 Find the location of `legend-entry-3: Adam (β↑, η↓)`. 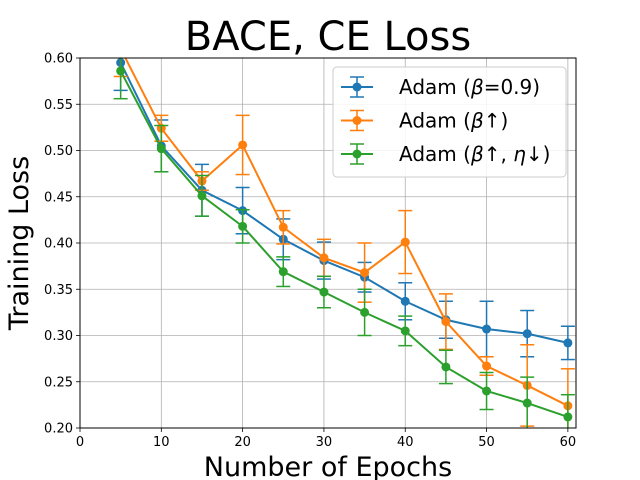

legend-entry-3: Adam (β↑, η↓) is located at coordinates (445, 154).